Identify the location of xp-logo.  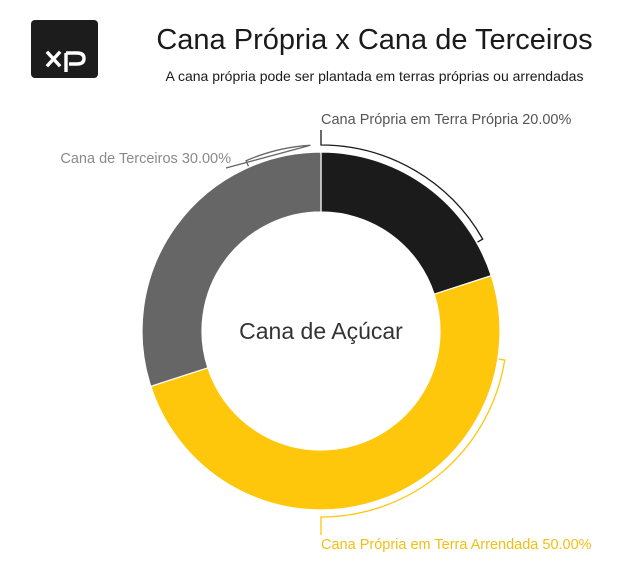
(64, 49).